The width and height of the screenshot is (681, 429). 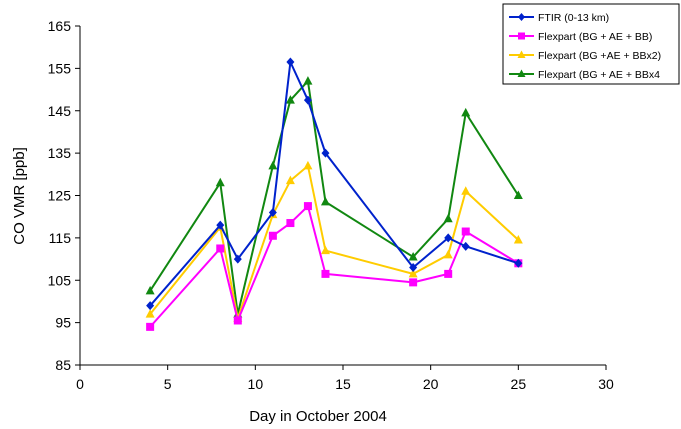 I want to click on legend-entry: Flexpart (BG +AE + BBx2), so click(x=585, y=56).